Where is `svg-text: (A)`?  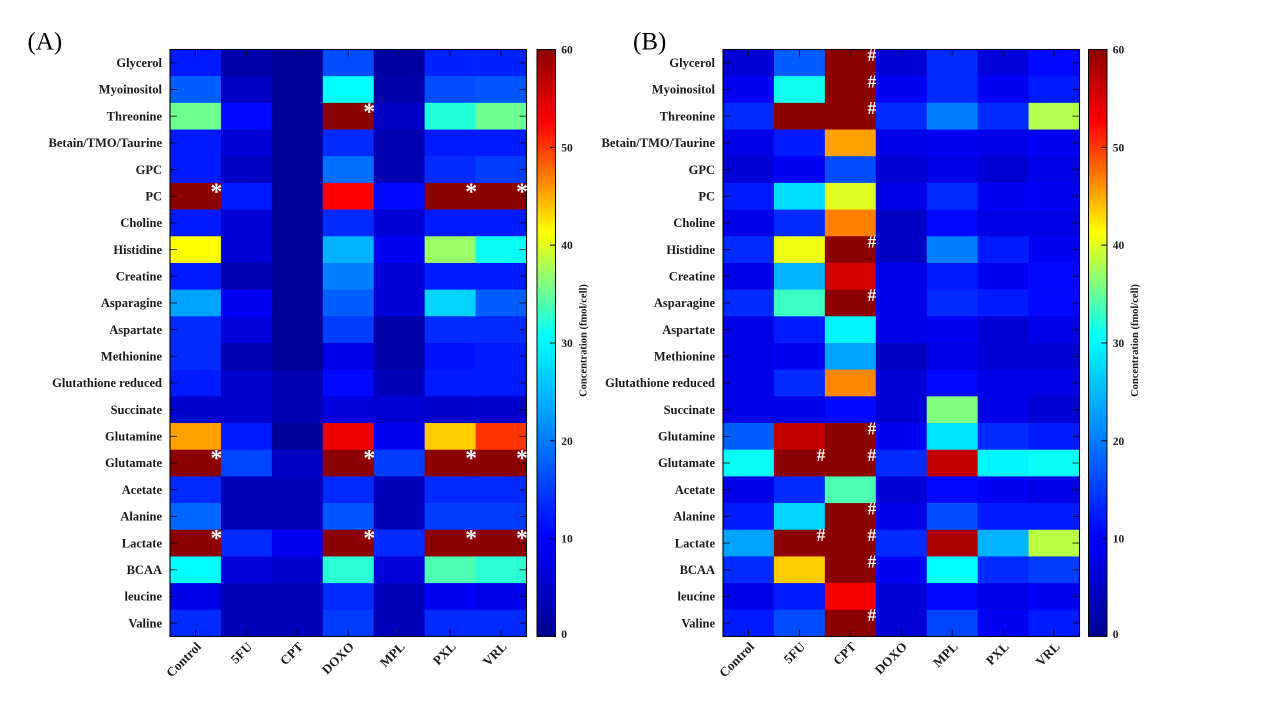
svg-text: (A) is located at coordinates (45, 42).